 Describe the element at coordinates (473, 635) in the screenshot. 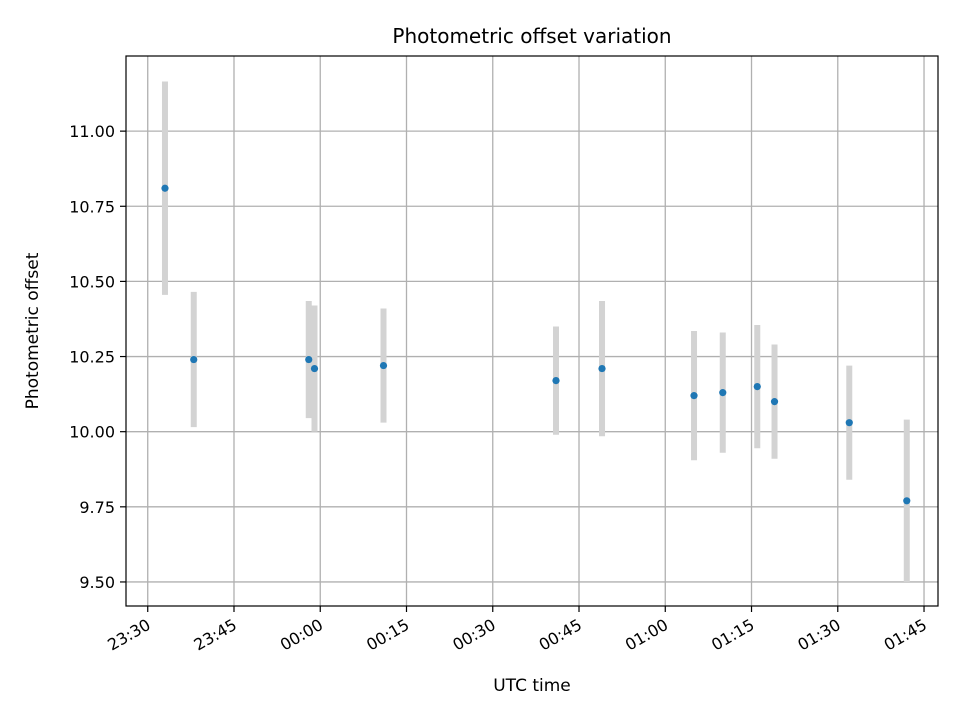

I see `x-tick-label: 00:30` at that location.